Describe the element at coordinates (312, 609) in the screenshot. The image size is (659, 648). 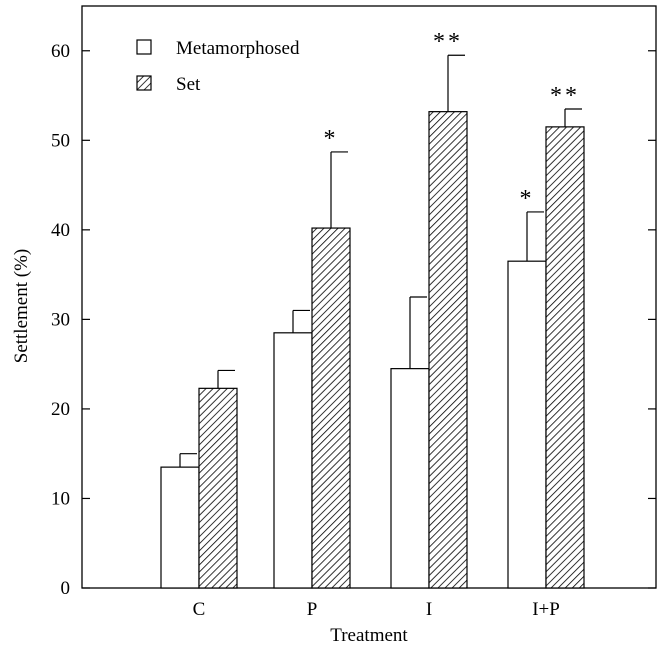
I see `x-tick-label: P` at that location.